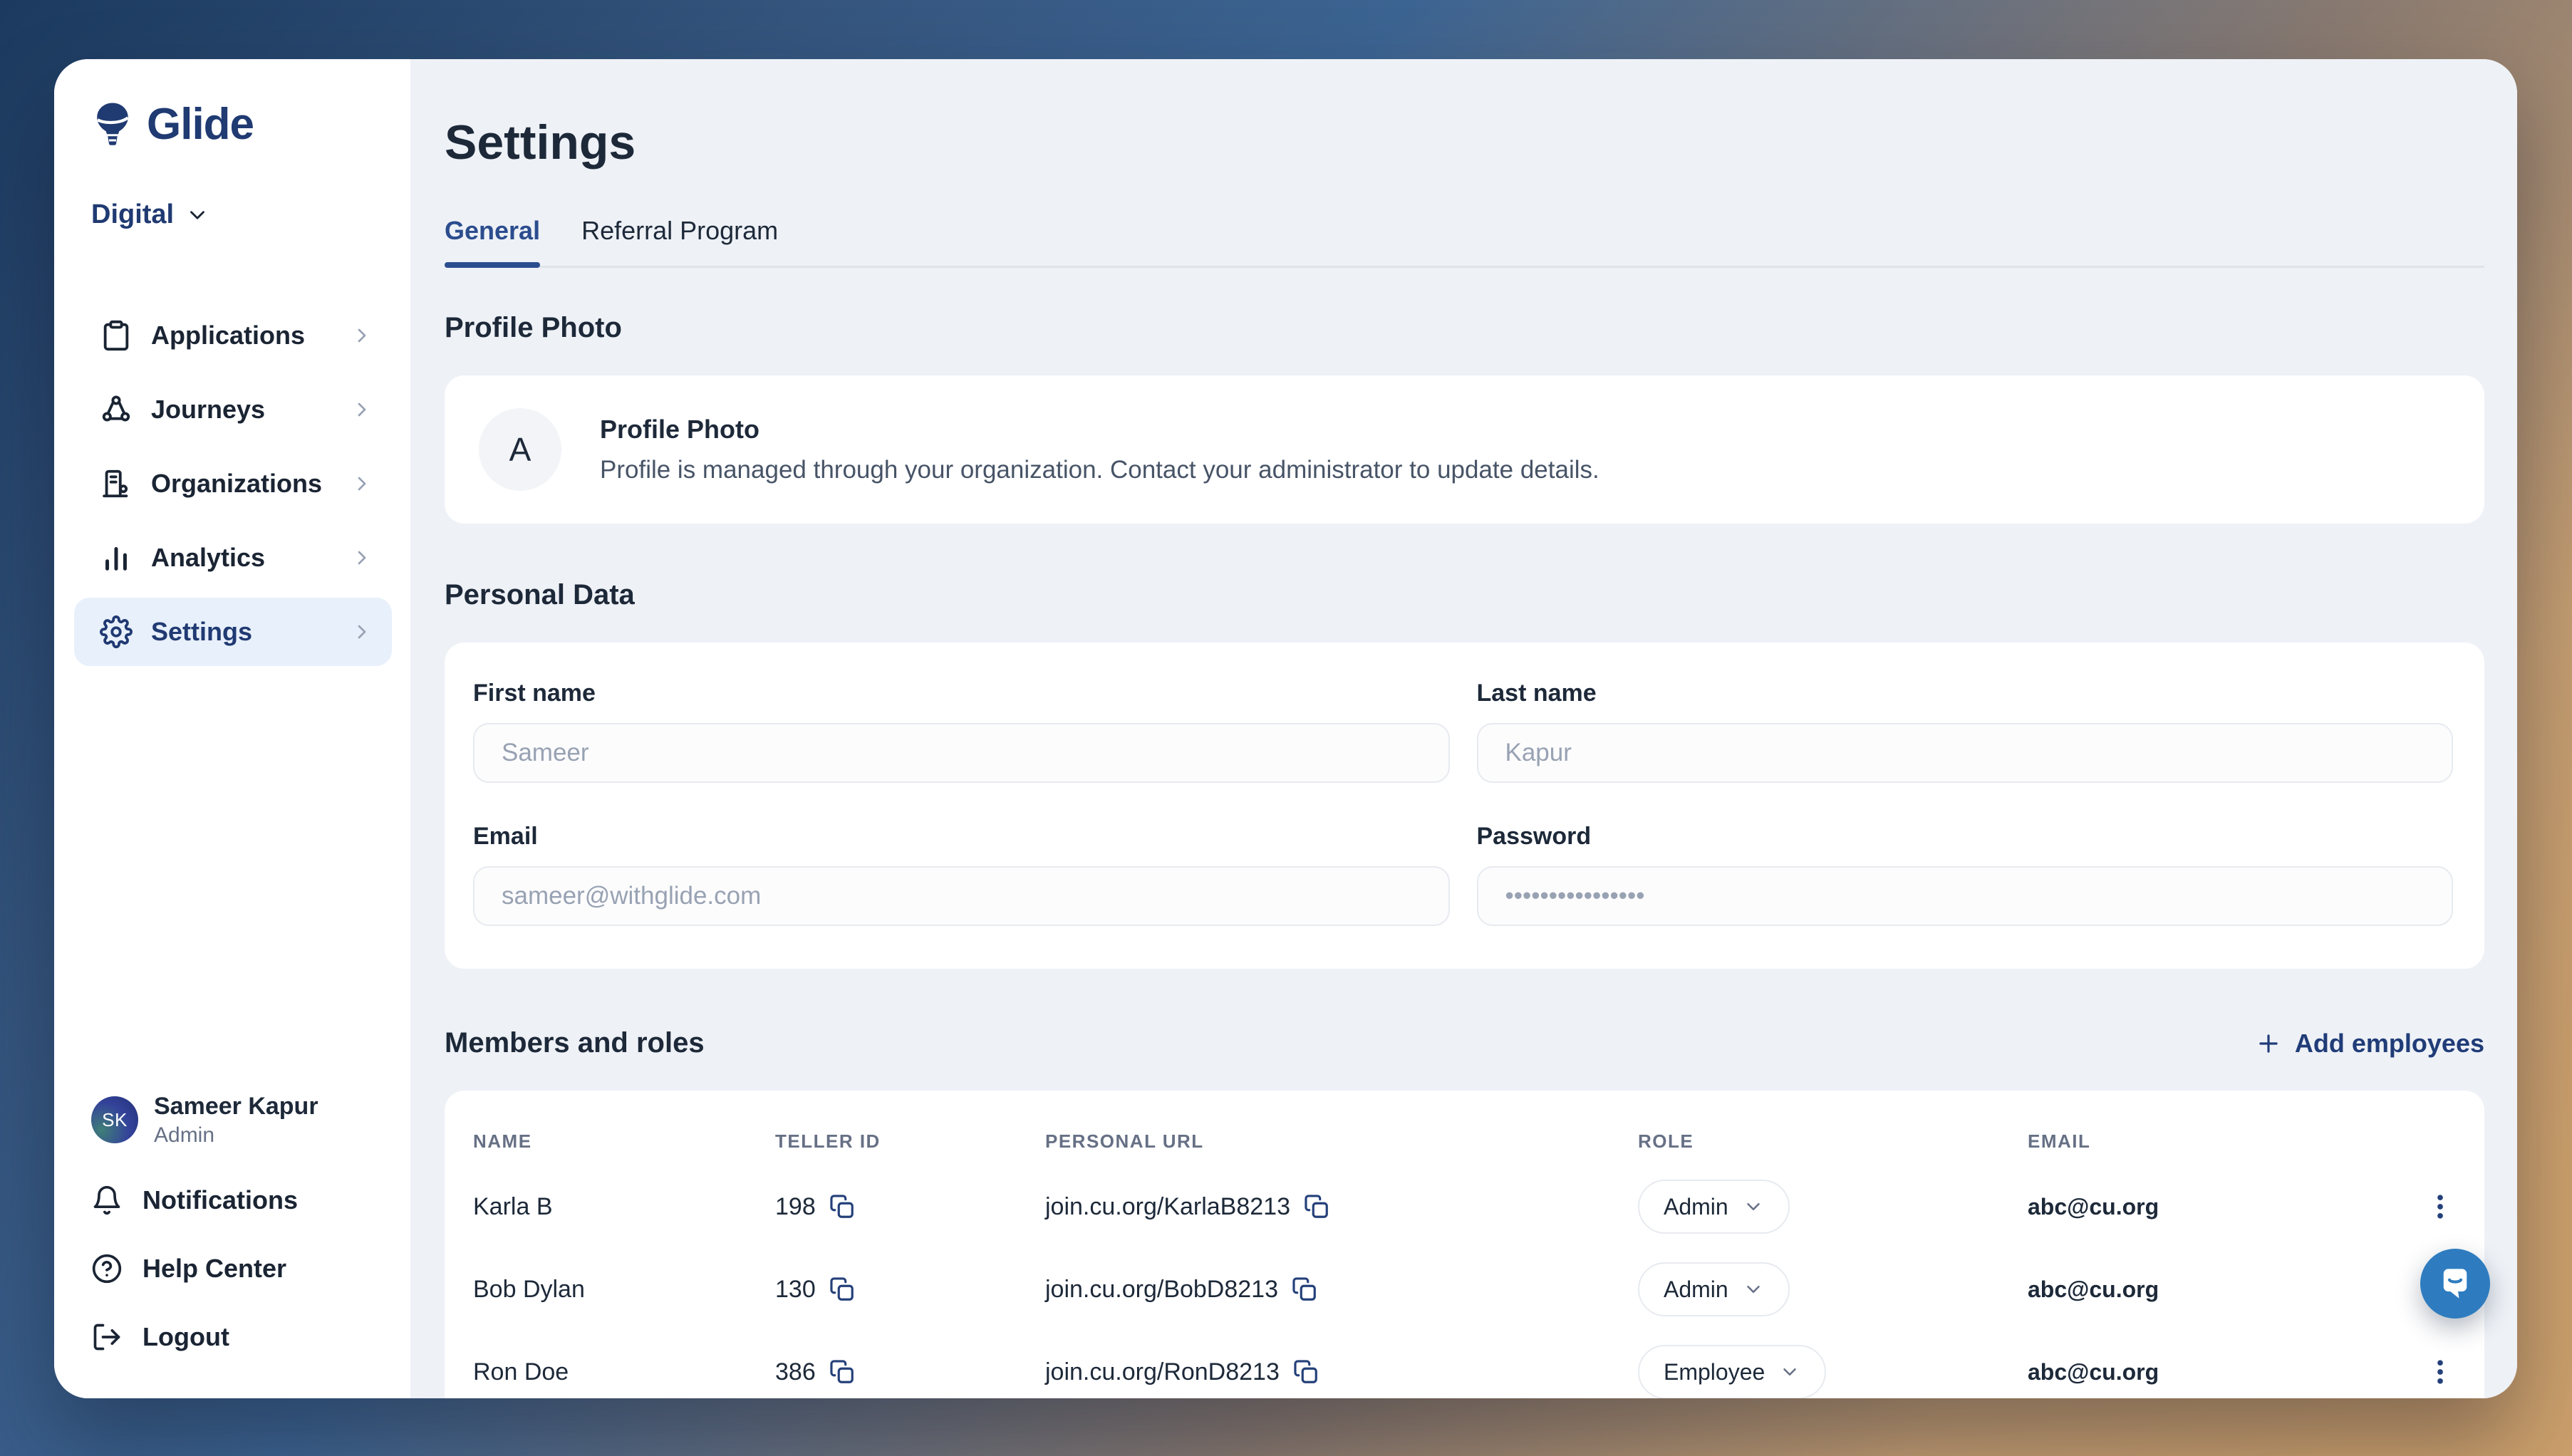 The image size is (2572, 1456). I want to click on personal-url: join.cu.org/RonD8213, so click(1162, 1371).